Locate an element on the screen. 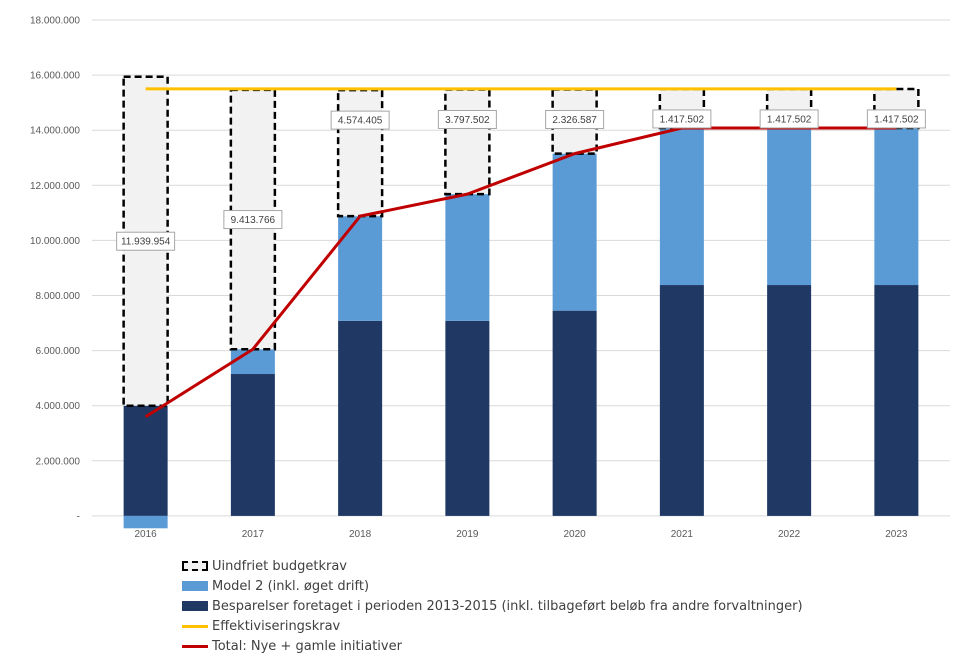  y-tick-label: 2.000.000 is located at coordinates (58, 461).